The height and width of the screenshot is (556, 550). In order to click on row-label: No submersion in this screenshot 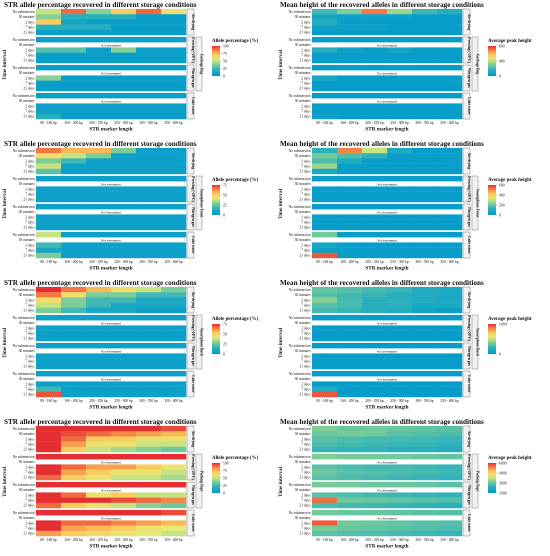, I will do `click(300, 151)`.